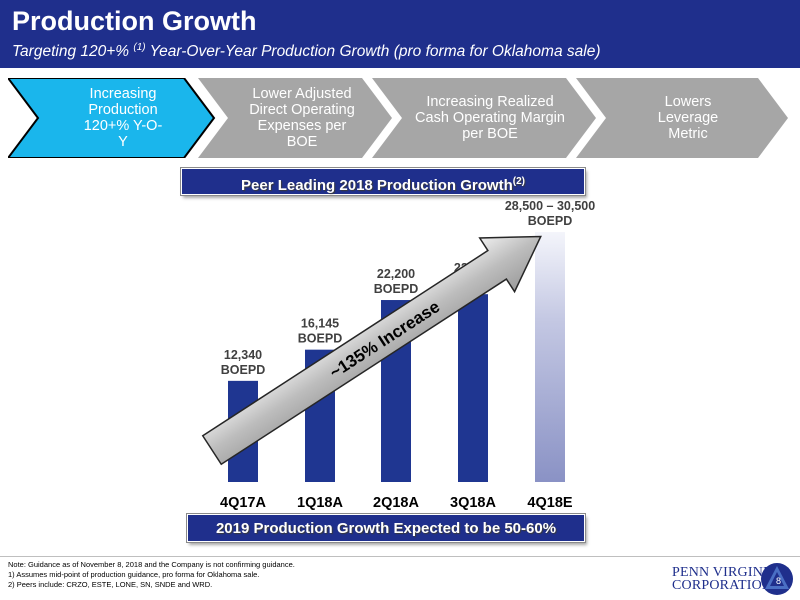 The width and height of the screenshot is (800, 600). What do you see at coordinates (320, 324) in the screenshot?
I see `bar-value-label: 16,145` at bounding box center [320, 324].